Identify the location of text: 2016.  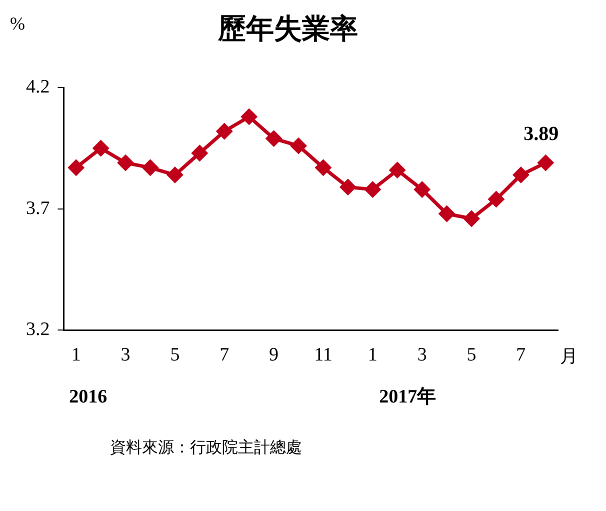
(88, 397).